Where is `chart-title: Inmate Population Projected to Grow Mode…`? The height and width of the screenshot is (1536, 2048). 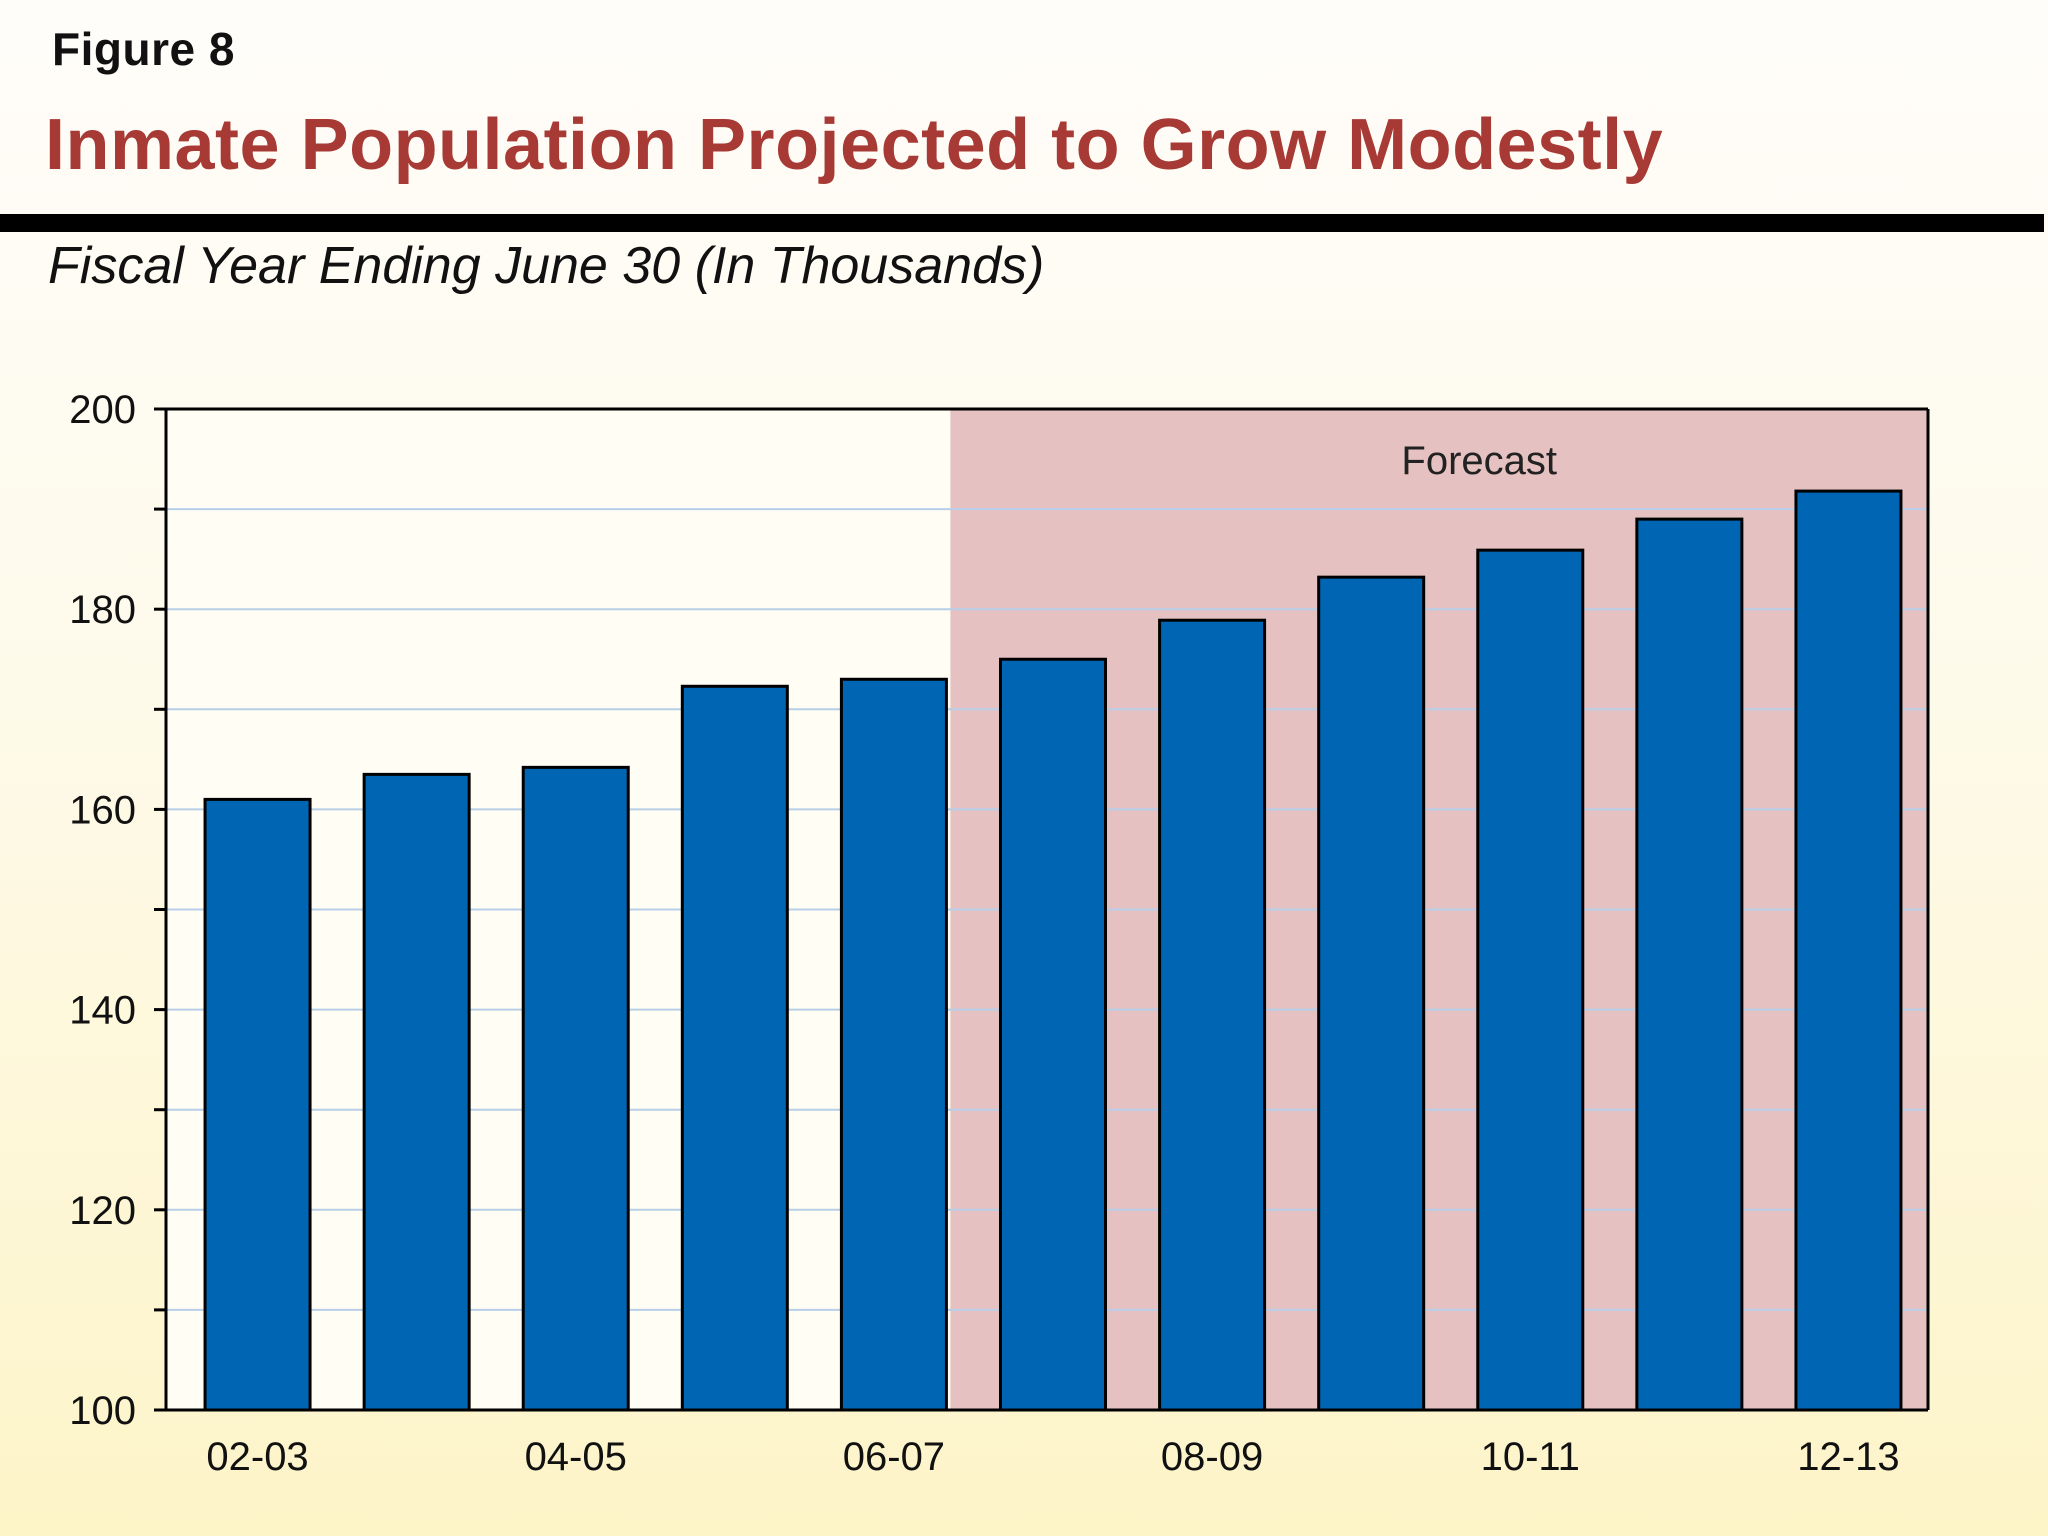
chart-title: Inmate Population Projected to Grow Mode… is located at coordinates (854, 145).